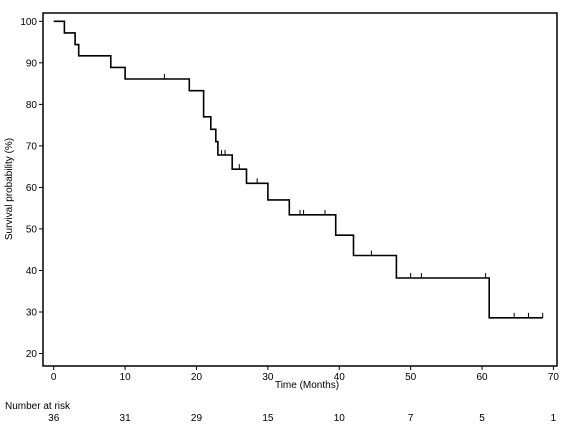  Describe the element at coordinates (32, 188) in the screenshot. I see `y-tick-label: 60` at that location.